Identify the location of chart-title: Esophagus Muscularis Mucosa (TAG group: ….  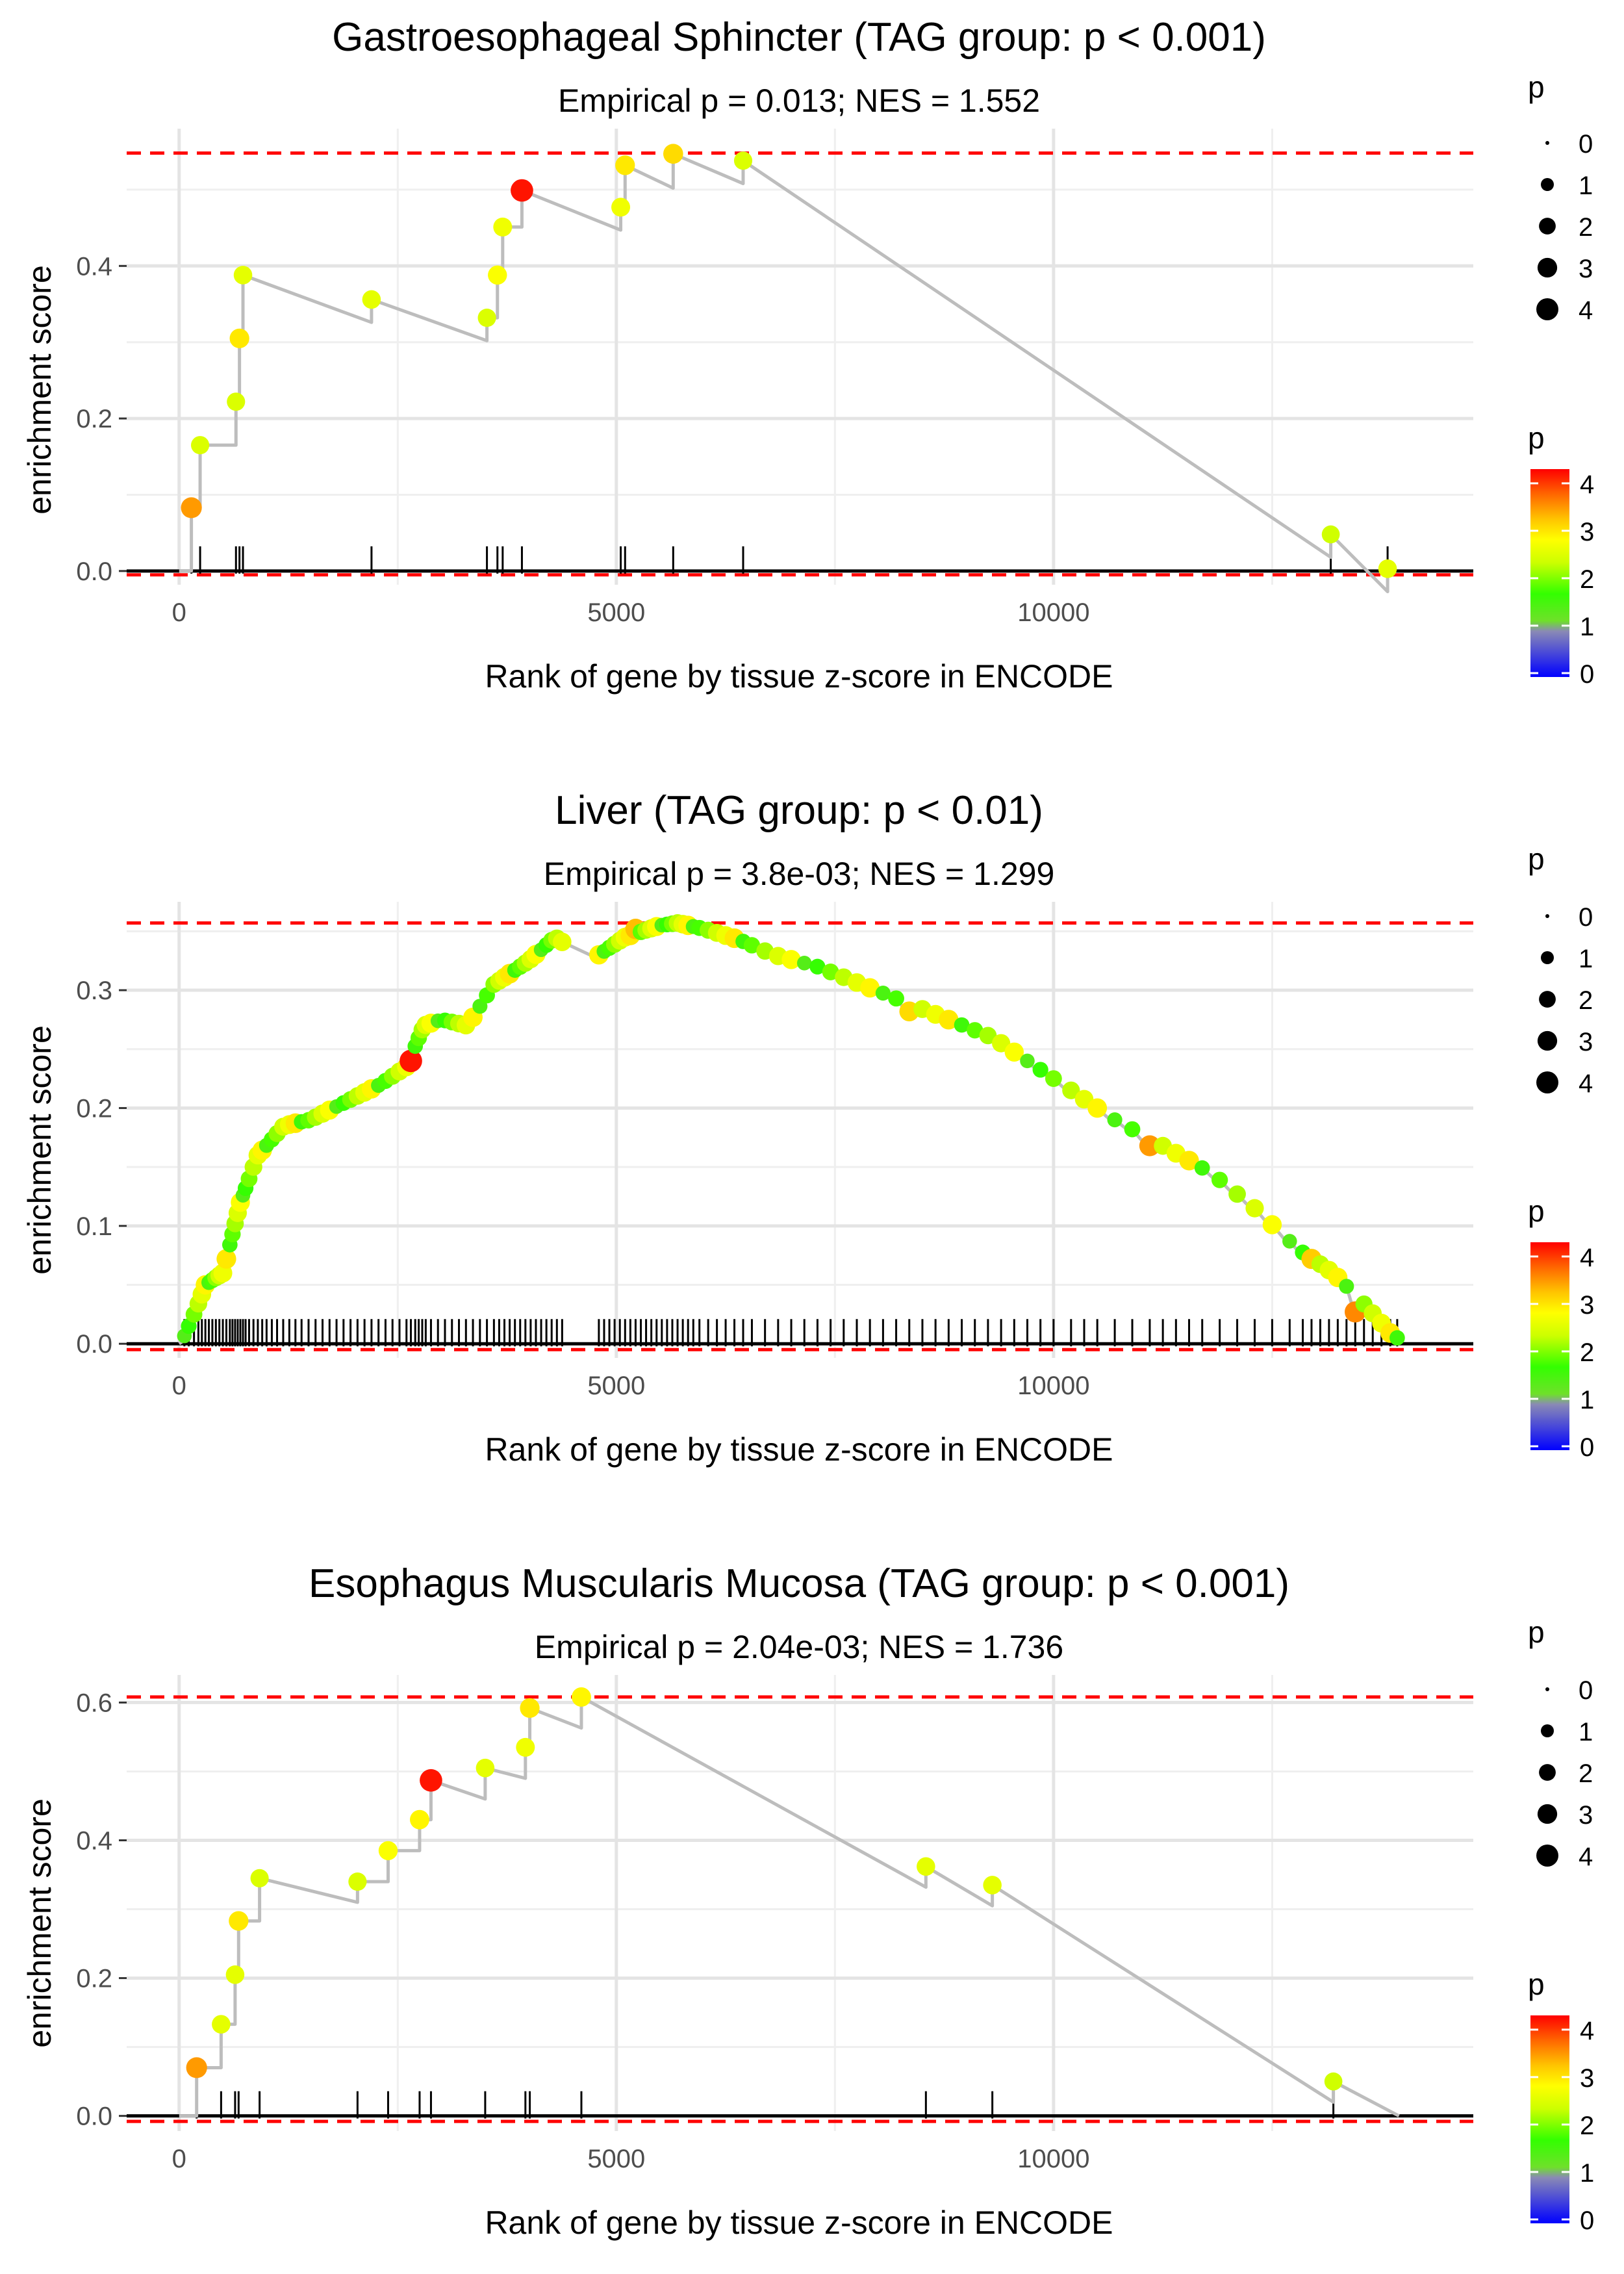
(799, 1583).